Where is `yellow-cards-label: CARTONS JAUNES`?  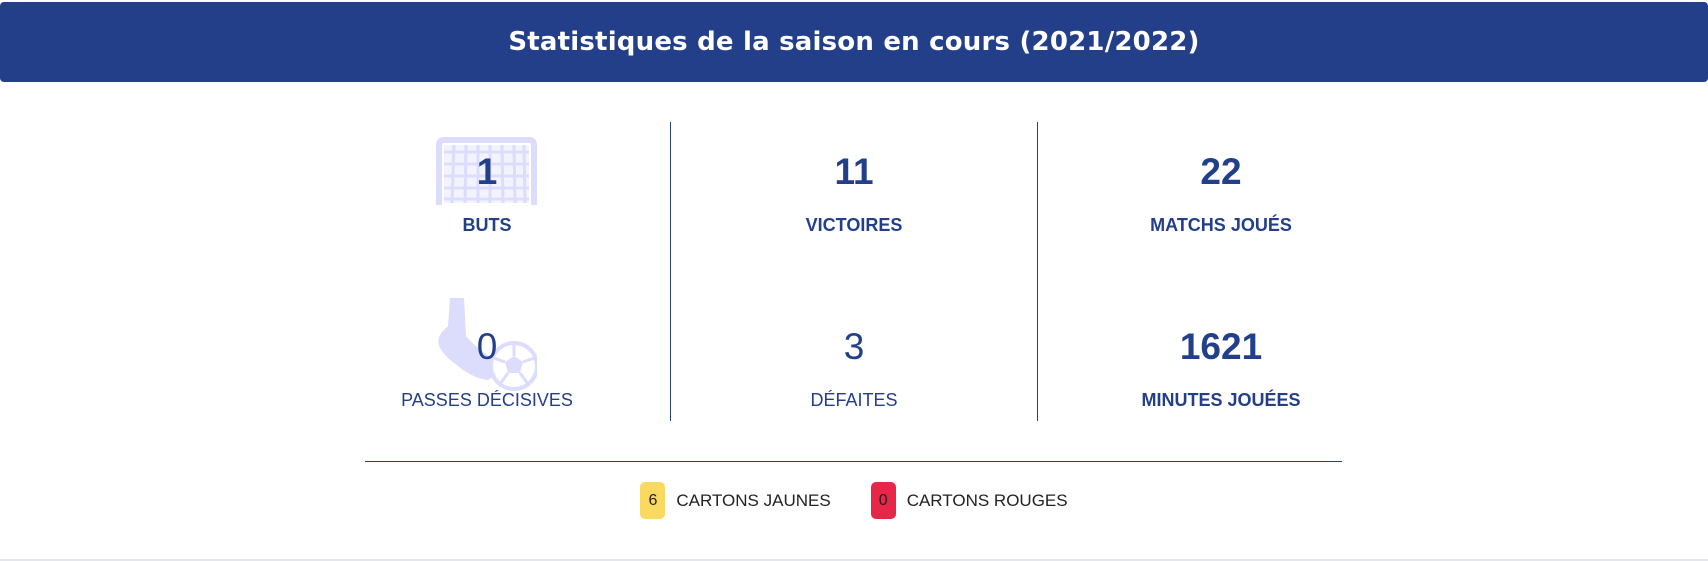 yellow-cards-label: CARTONS JAUNES is located at coordinates (753, 500).